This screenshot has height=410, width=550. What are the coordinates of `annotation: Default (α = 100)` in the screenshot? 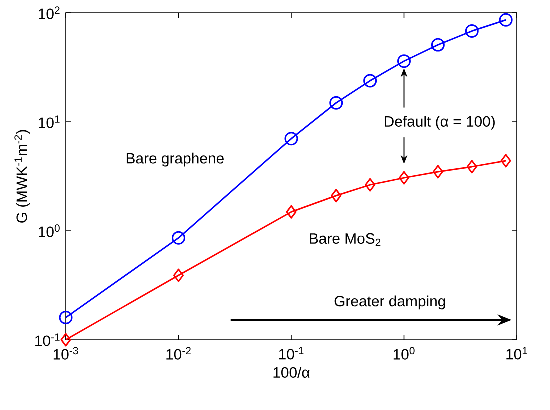 It's located at (440, 123).